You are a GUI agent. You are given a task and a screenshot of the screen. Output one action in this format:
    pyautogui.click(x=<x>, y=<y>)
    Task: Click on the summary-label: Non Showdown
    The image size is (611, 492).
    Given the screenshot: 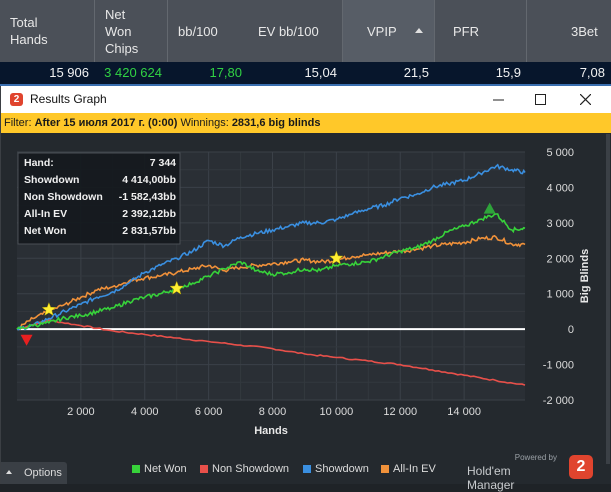 What is the action you would take?
    pyautogui.click(x=63, y=197)
    